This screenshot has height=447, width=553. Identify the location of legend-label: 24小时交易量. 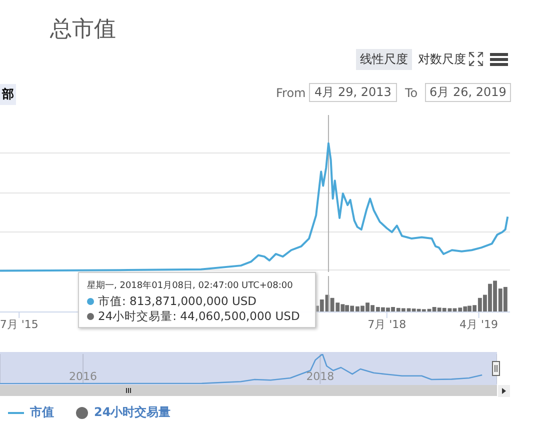
(132, 412).